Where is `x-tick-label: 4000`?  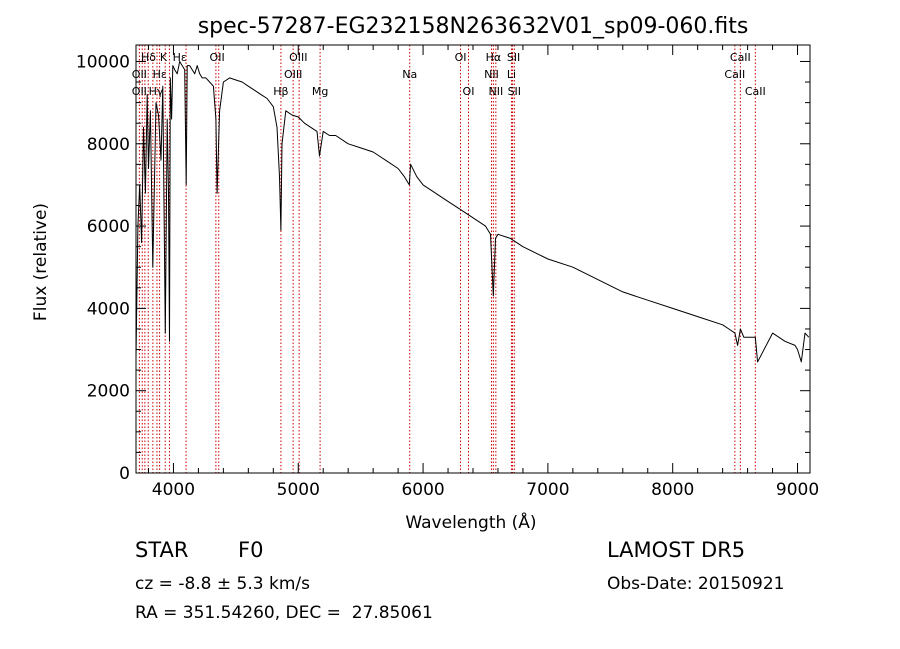 x-tick-label: 4000 is located at coordinates (173, 490).